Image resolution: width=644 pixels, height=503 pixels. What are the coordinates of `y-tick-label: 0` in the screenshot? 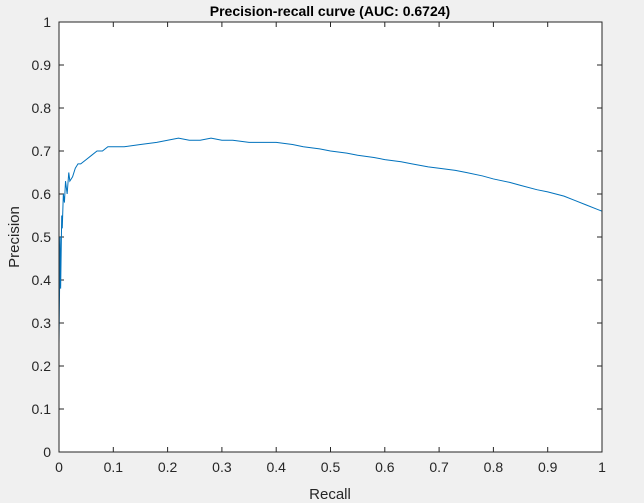 It's located at (47, 452).